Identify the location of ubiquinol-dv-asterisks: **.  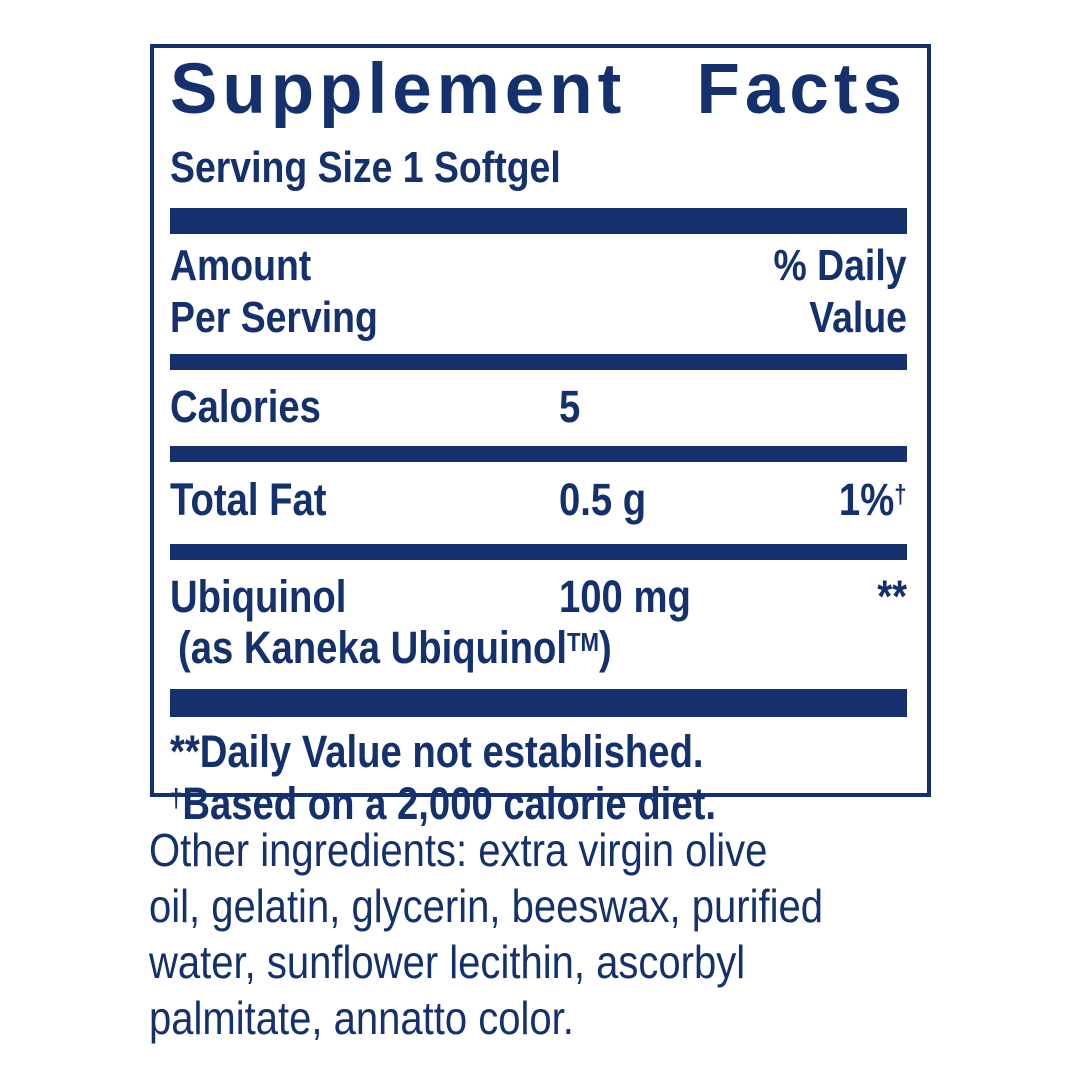
(892, 596).